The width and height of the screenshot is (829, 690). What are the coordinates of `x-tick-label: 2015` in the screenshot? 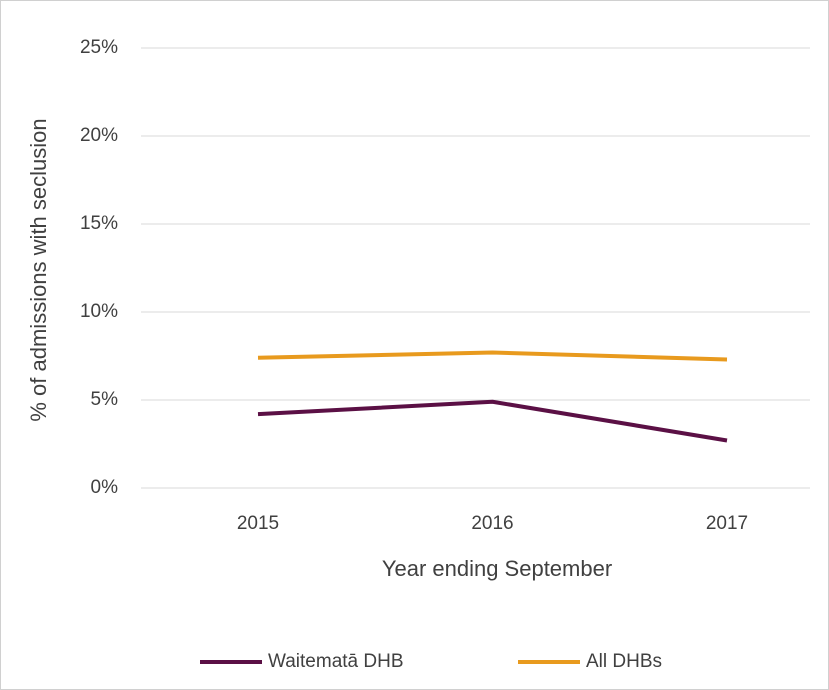 It's located at (258, 523).